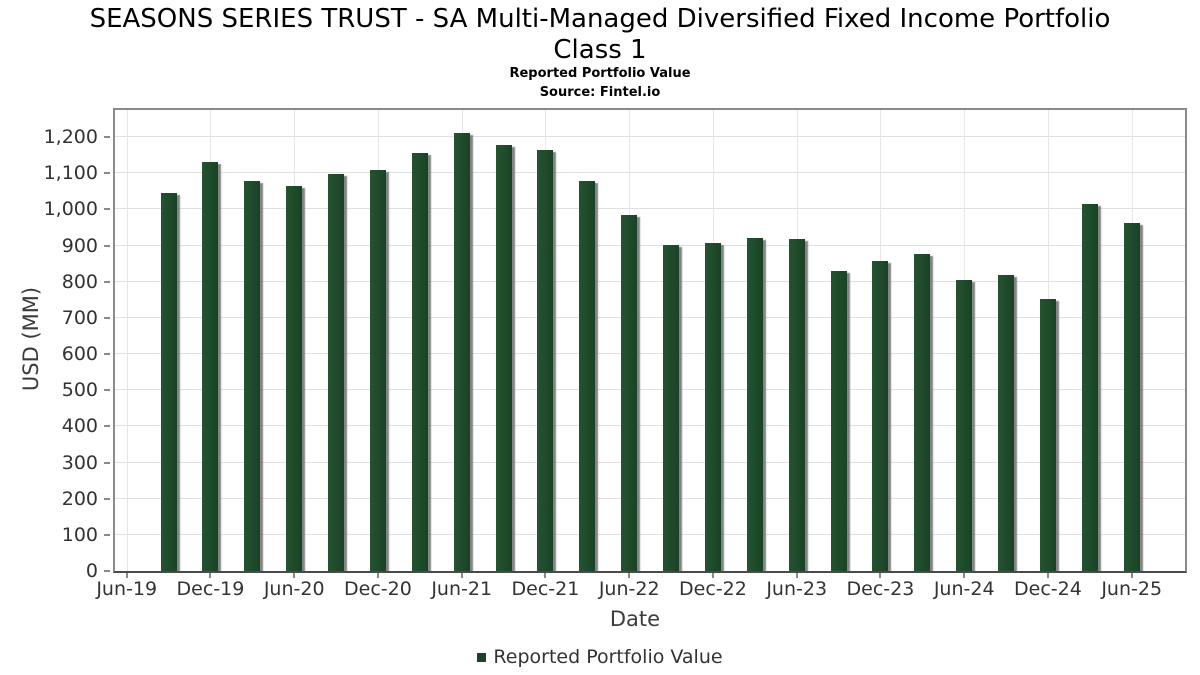 This screenshot has width=1200, height=675. I want to click on y-tick-label: 500, so click(79, 390).